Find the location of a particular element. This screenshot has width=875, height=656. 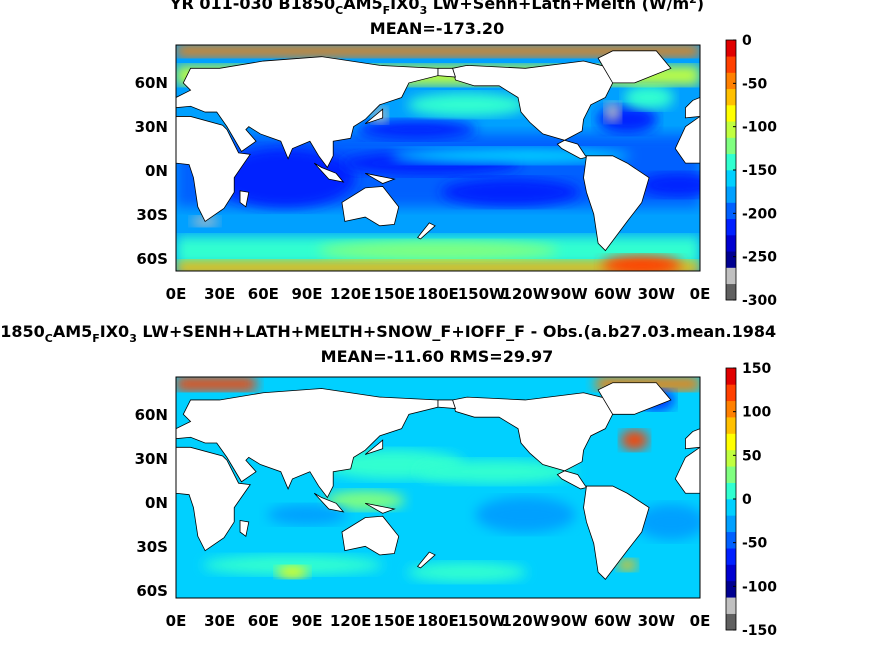

lon-label: 30W is located at coordinates (657, 294).